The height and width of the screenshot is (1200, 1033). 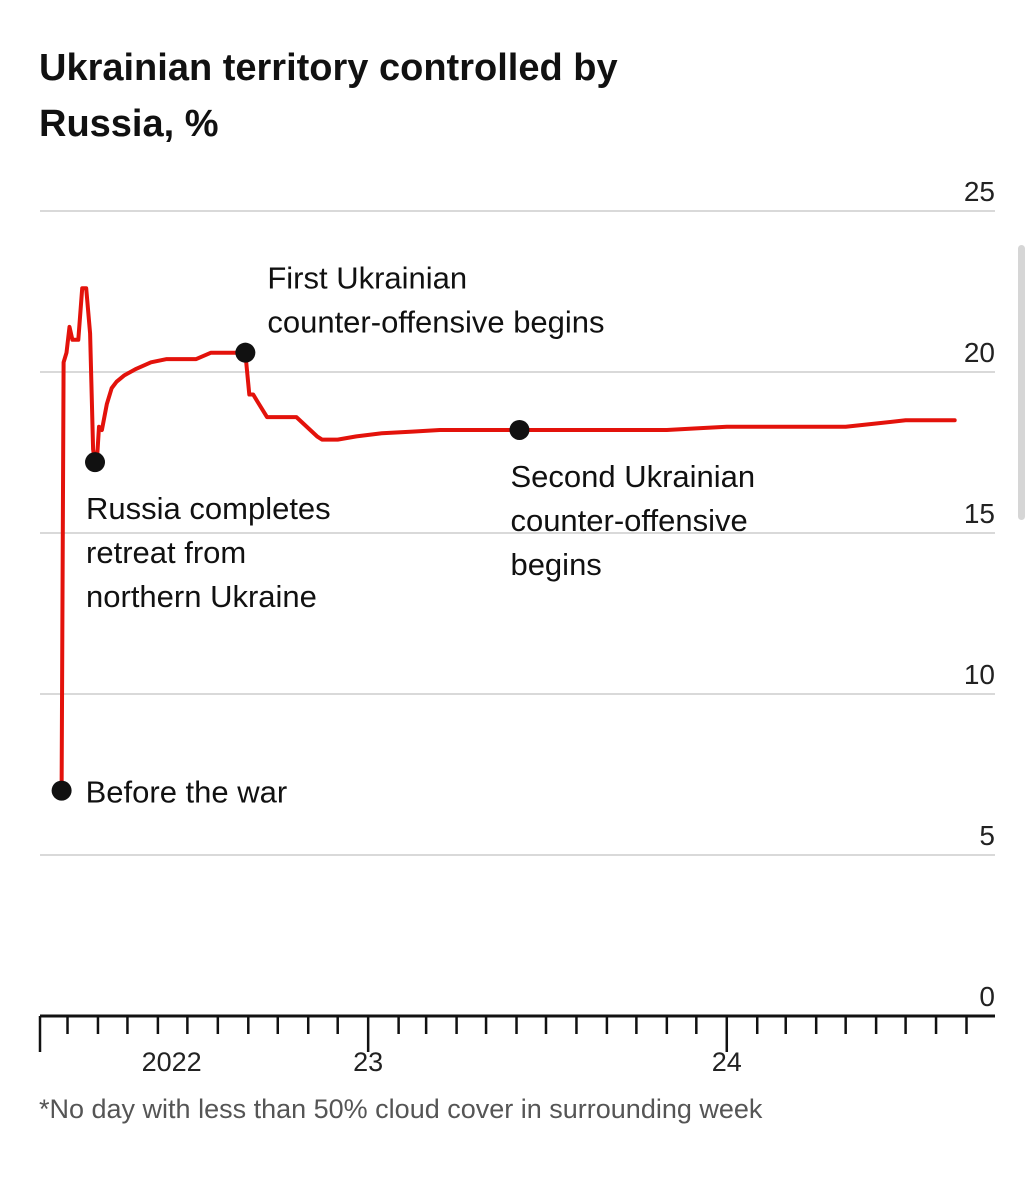 I want to click on y-tick-label: 0, so click(x=987, y=996).